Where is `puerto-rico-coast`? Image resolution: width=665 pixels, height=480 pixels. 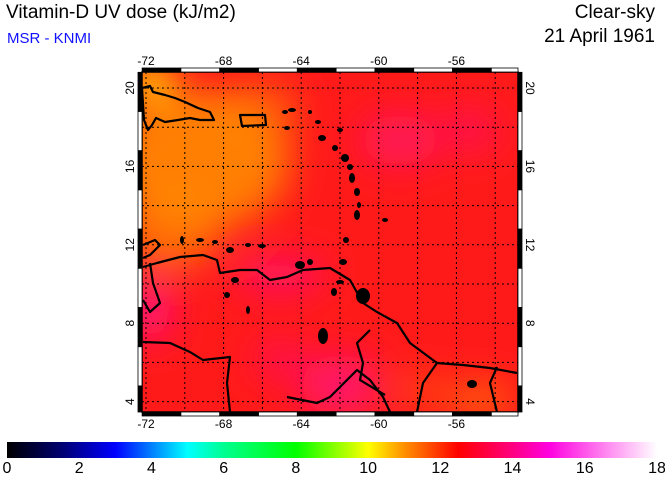 puerto-rico-coast is located at coordinates (253, 120).